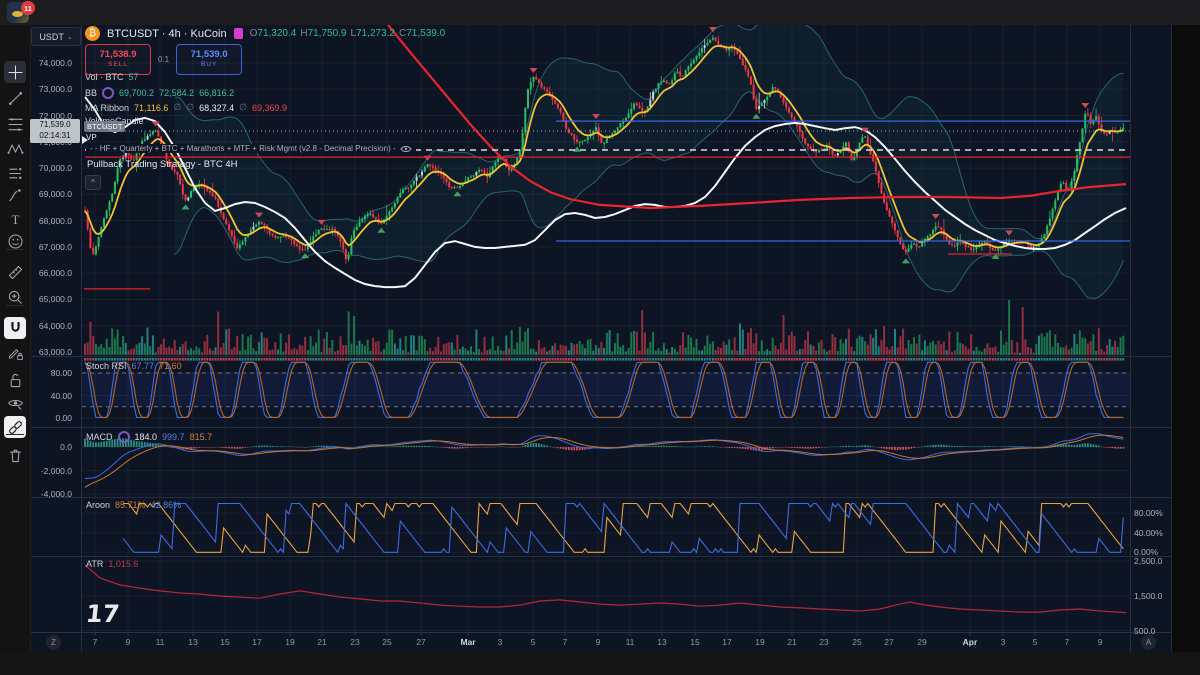  I want to click on current-price-label: 71,539.0 02:14:31, so click(55, 131).